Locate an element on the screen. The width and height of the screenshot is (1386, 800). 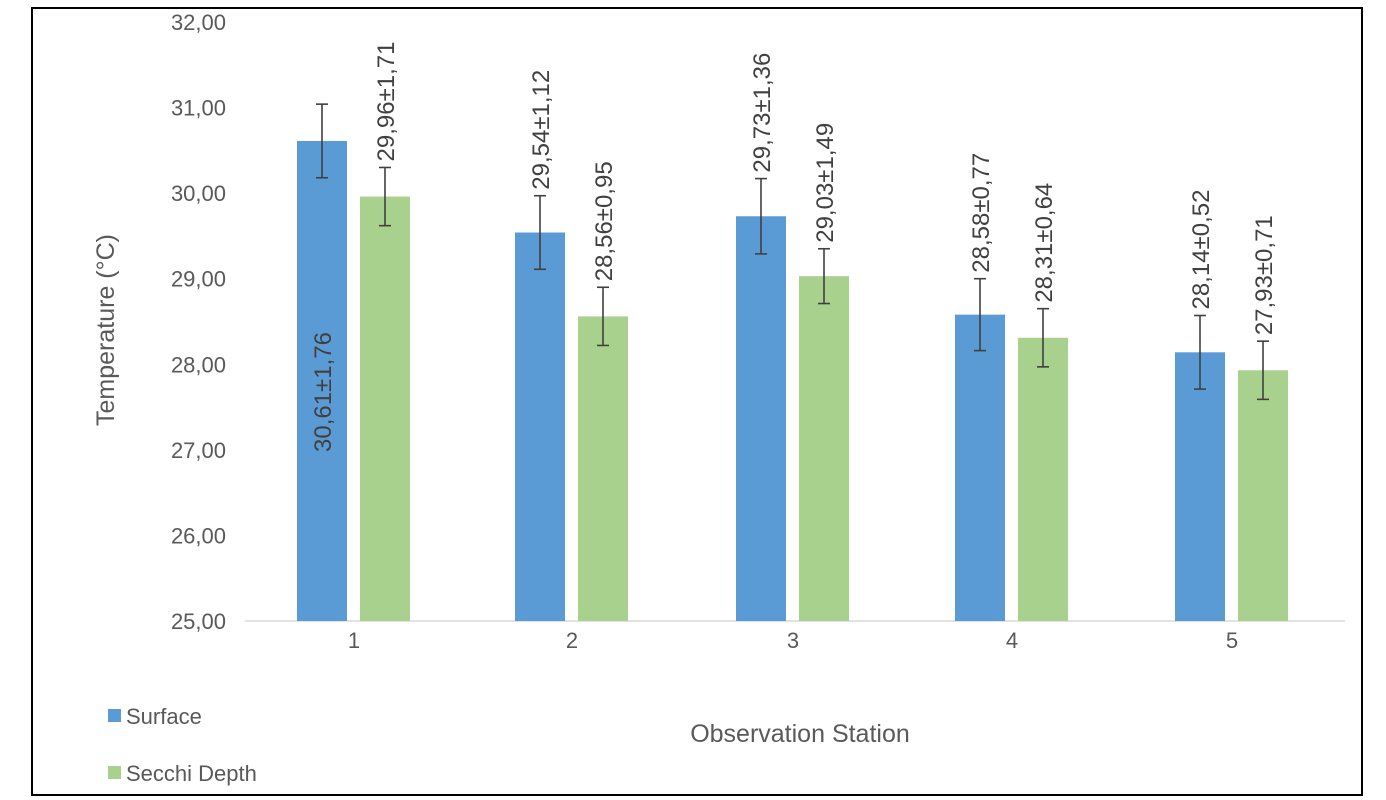
data-label: 28,31±0,64 is located at coordinates (1044, 243).